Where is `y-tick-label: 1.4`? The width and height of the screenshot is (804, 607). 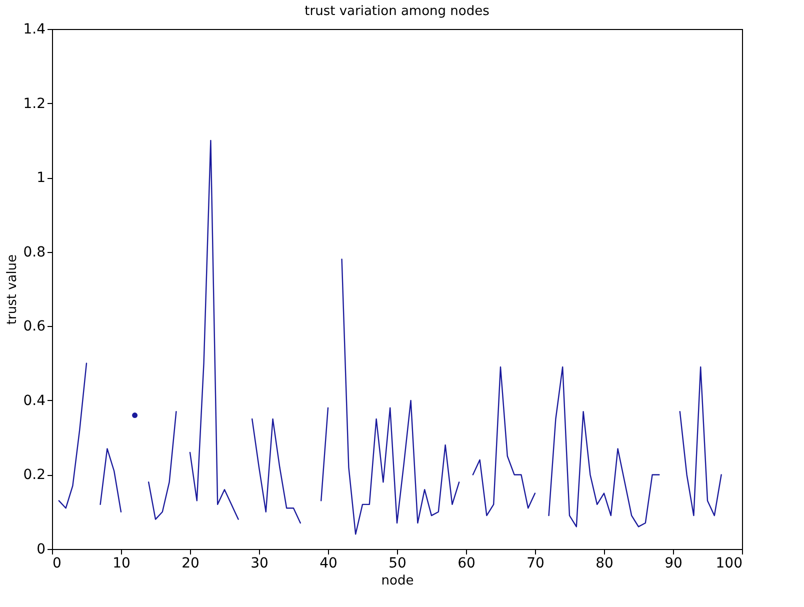 y-tick-label: 1.4 is located at coordinates (34, 30).